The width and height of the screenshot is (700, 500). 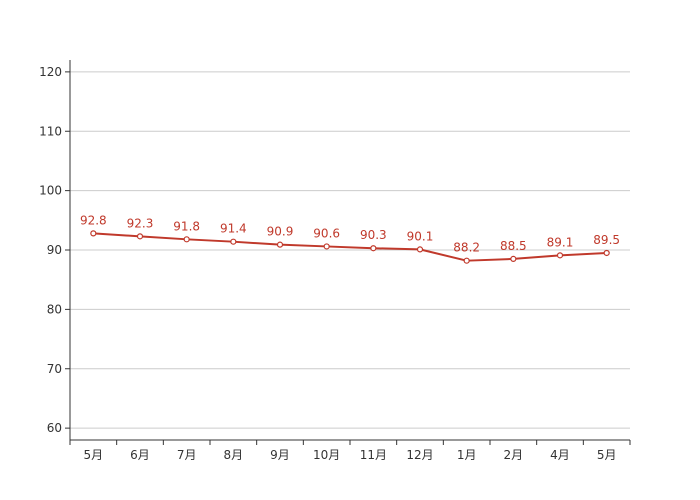 What do you see at coordinates (419, 455) in the screenshot?
I see `x-tick-label: 12月` at bounding box center [419, 455].